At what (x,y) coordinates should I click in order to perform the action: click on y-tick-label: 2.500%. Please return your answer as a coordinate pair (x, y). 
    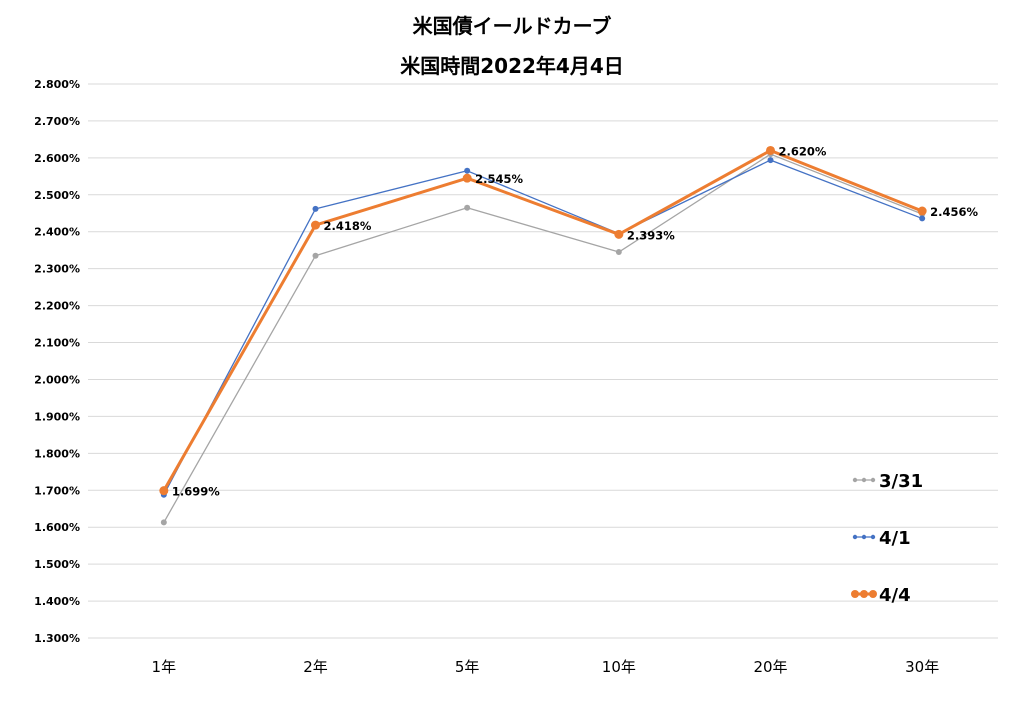
    Looking at the image, I should click on (57, 195).